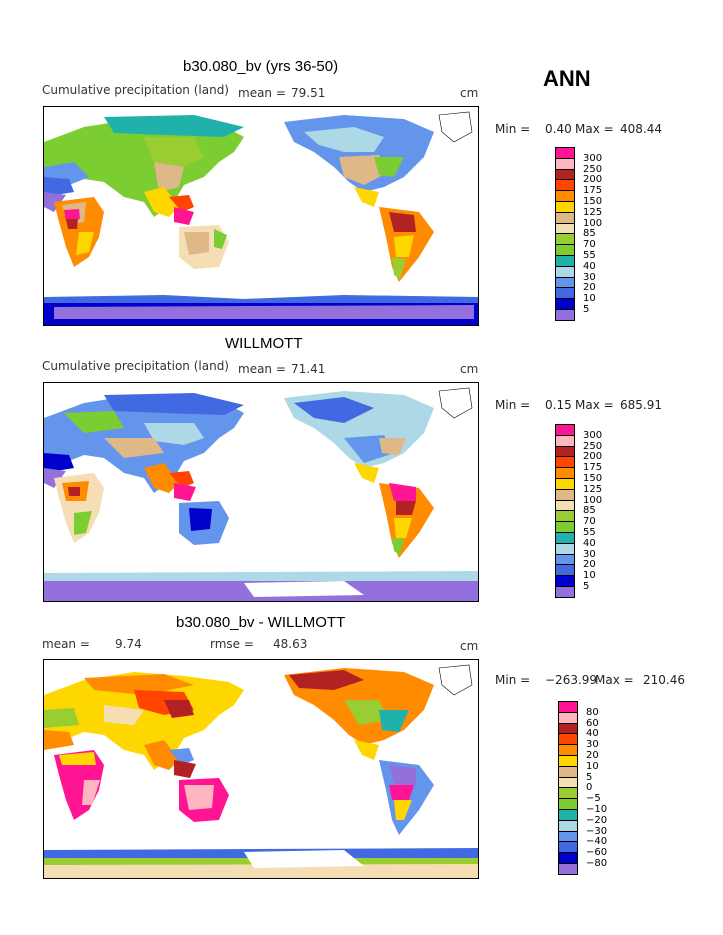 The height and width of the screenshot is (935, 723). Describe the element at coordinates (594, 129) in the screenshot. I see `panel1-max-label: Max =` at that location.